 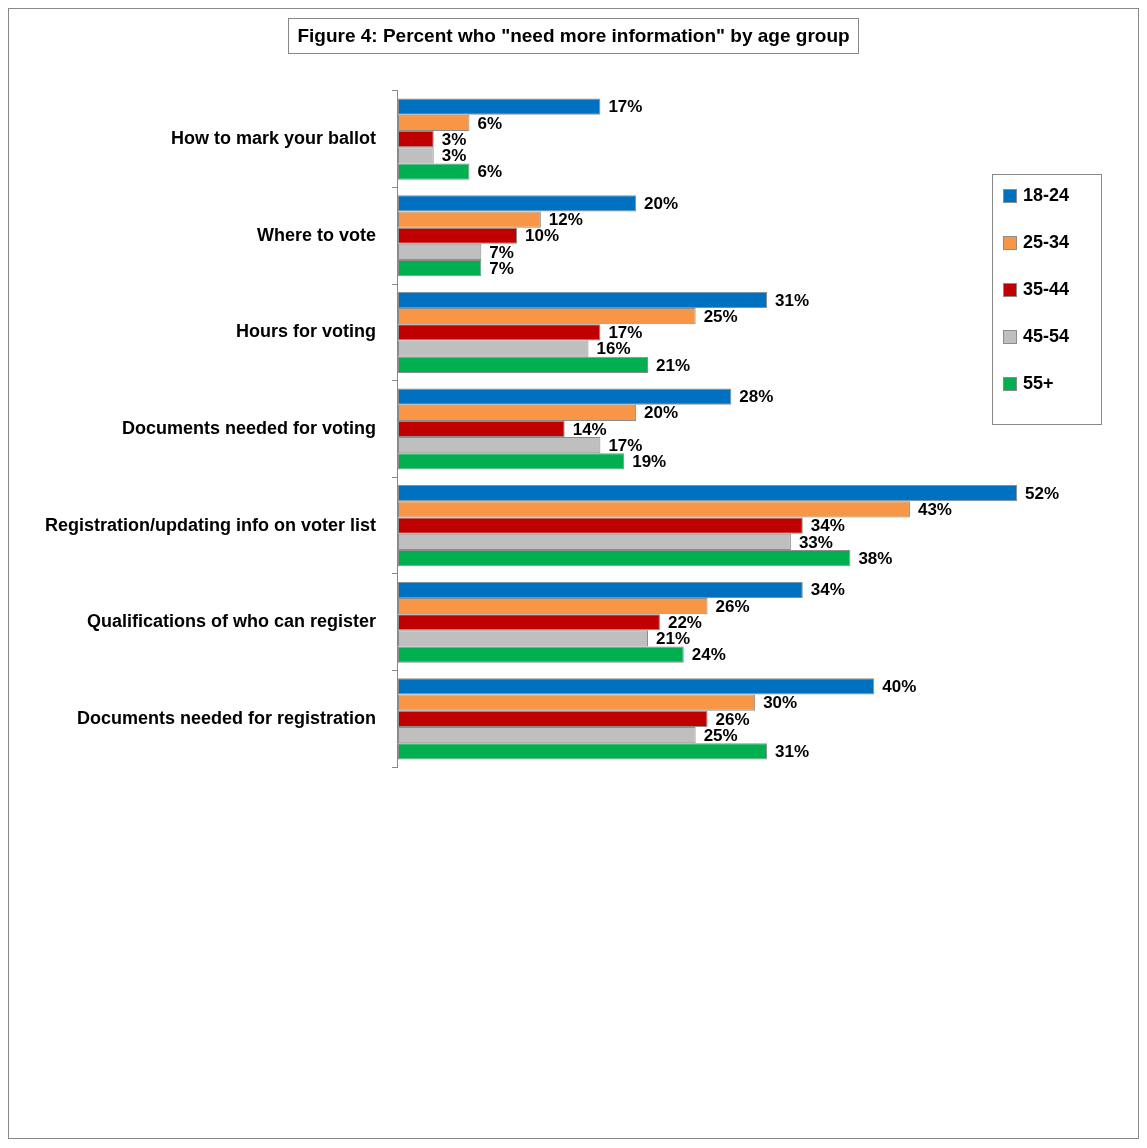 What do you see at coordinates (780, 703) in the screenshot?
I see `data-label: 30%` at bounding box center [780, 703].